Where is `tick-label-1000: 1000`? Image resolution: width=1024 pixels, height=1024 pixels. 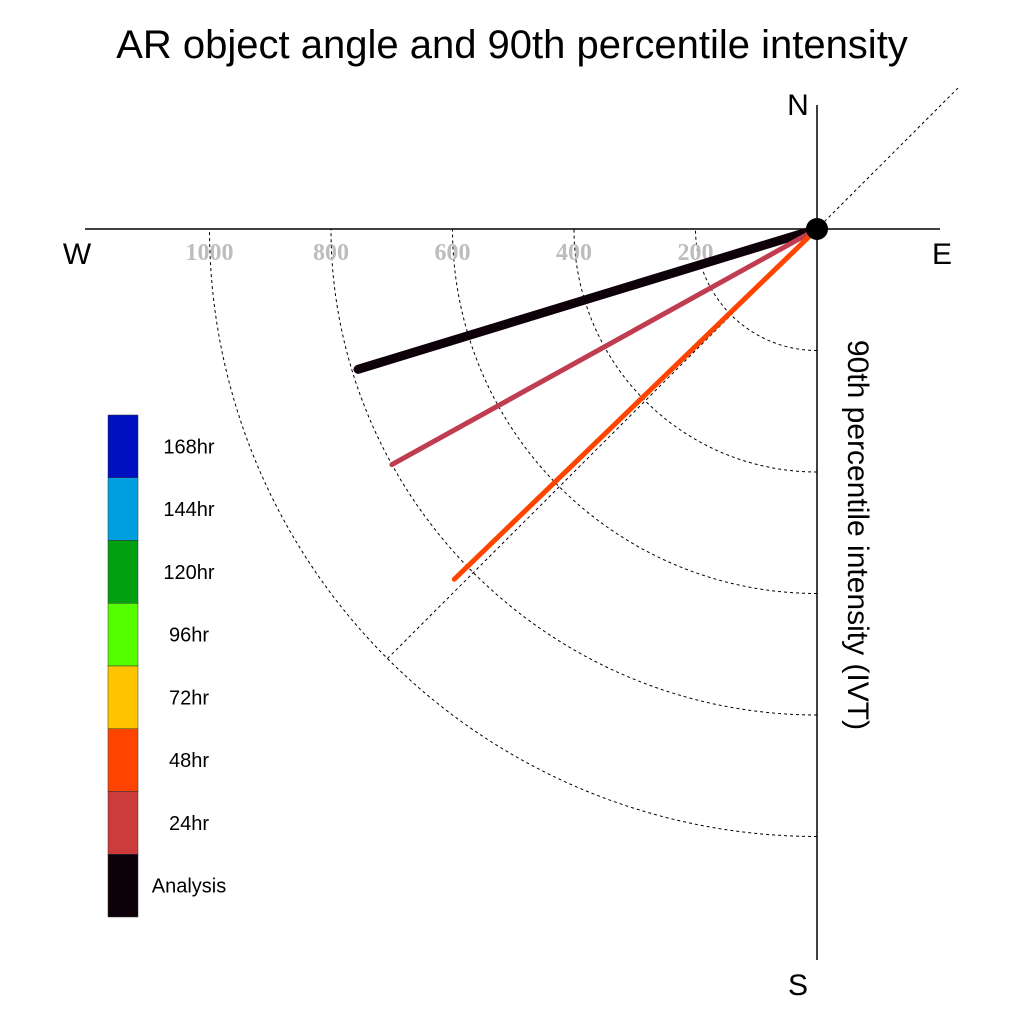 tick-label-1000: 1000 is located at coordinates (210, 253).